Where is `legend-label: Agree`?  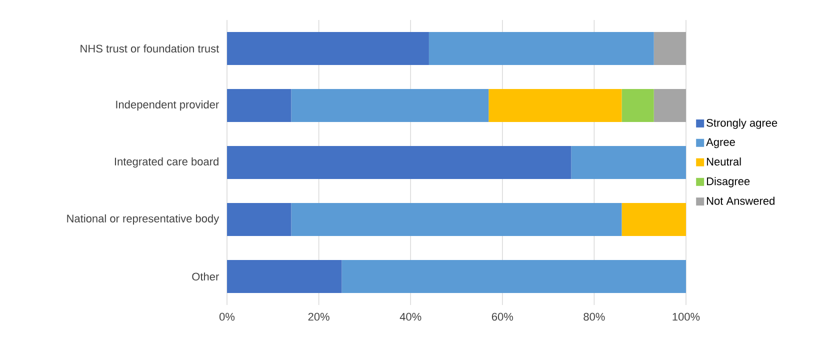 legend-label: Agree is located at coordinates (720, 143).